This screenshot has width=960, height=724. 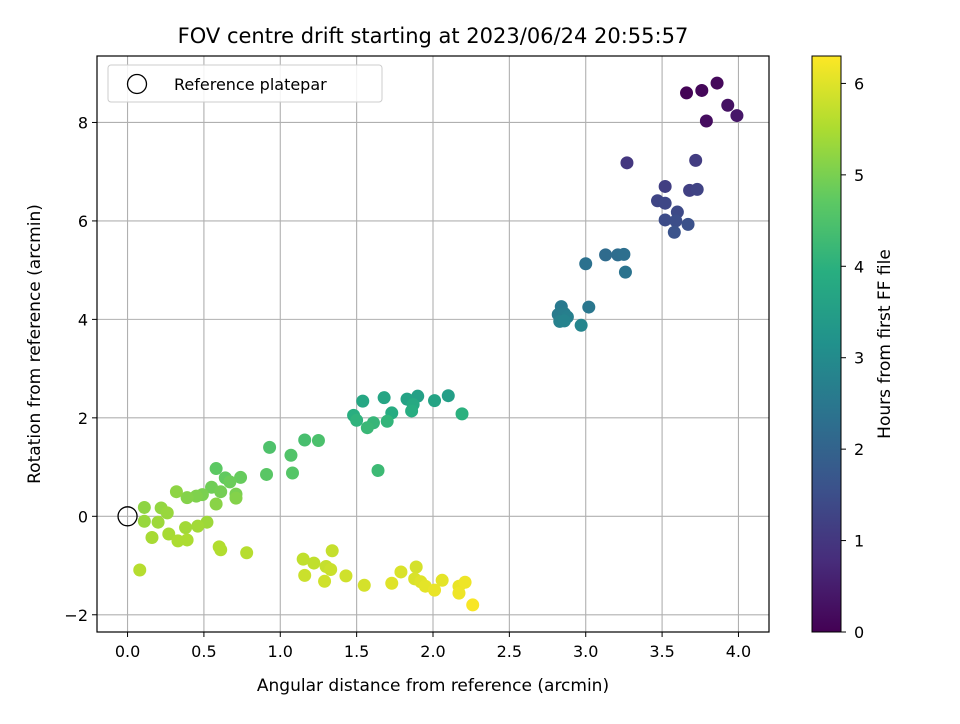 I want to click on x-axis-ticks: 0.0 0.5 1.0 1.5 2.0 2.5 3.0 3.5 4.0, so click(x=433, y=646).